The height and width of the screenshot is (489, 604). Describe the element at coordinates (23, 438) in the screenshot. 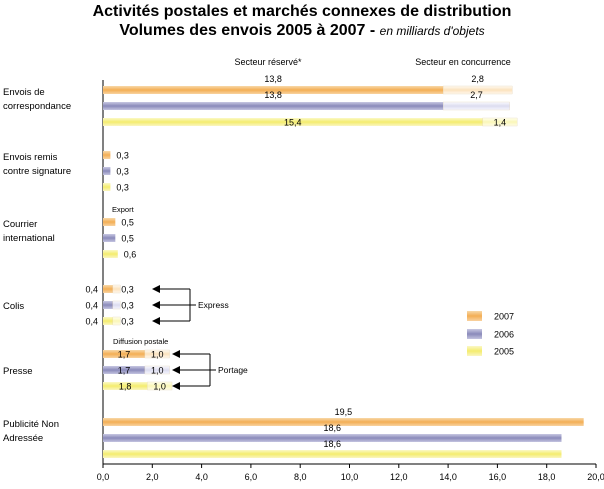

I see `category-label: Adressée` at that location.